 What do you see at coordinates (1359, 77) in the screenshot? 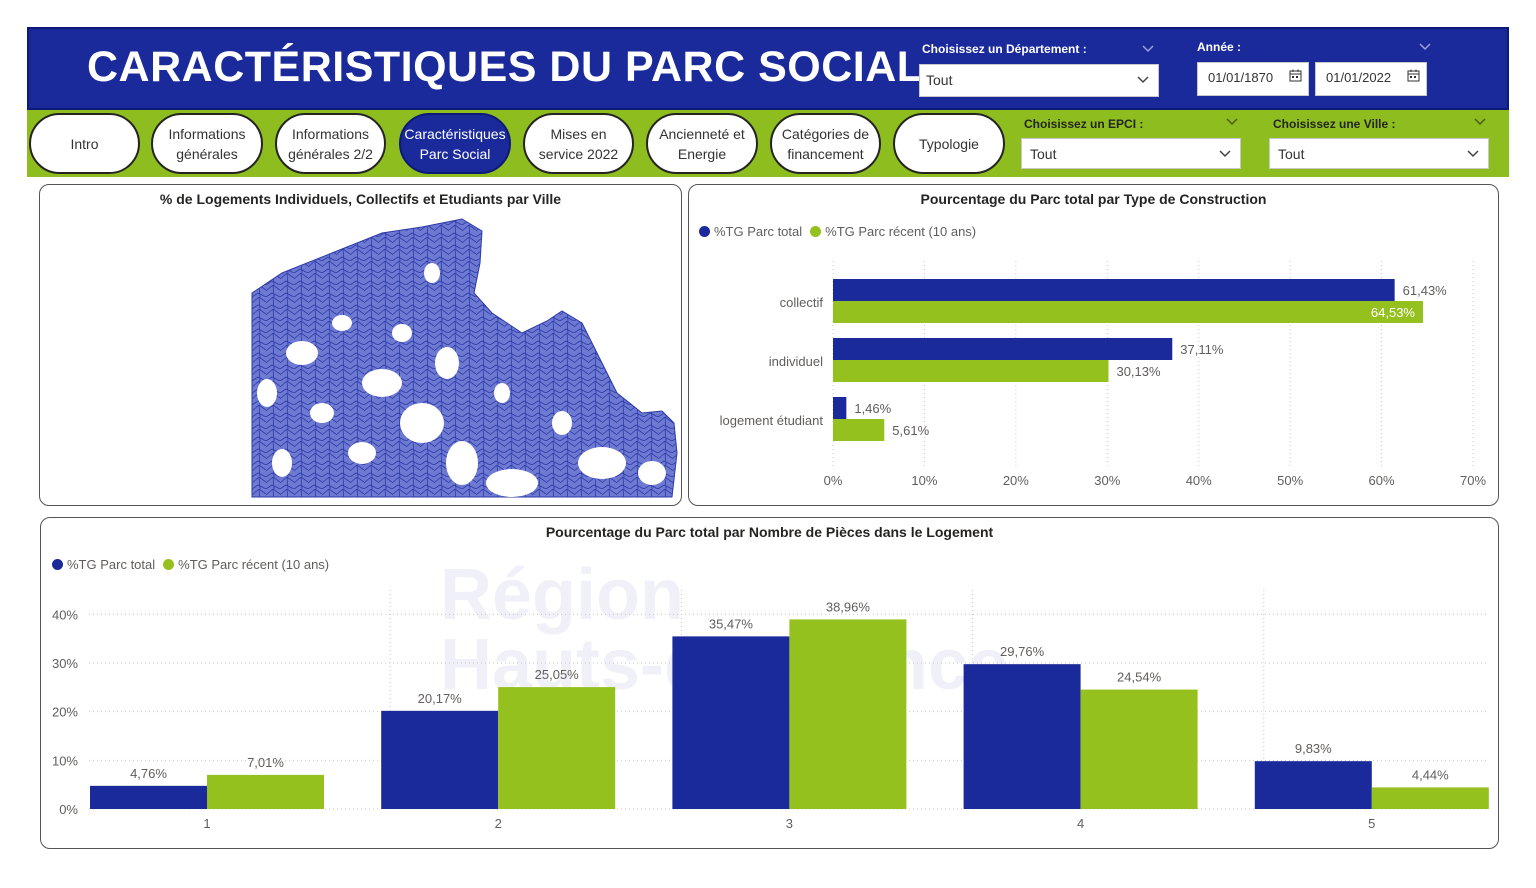
I see `date-end-value: 01/01/2022` at bounding box center [1359, 77].